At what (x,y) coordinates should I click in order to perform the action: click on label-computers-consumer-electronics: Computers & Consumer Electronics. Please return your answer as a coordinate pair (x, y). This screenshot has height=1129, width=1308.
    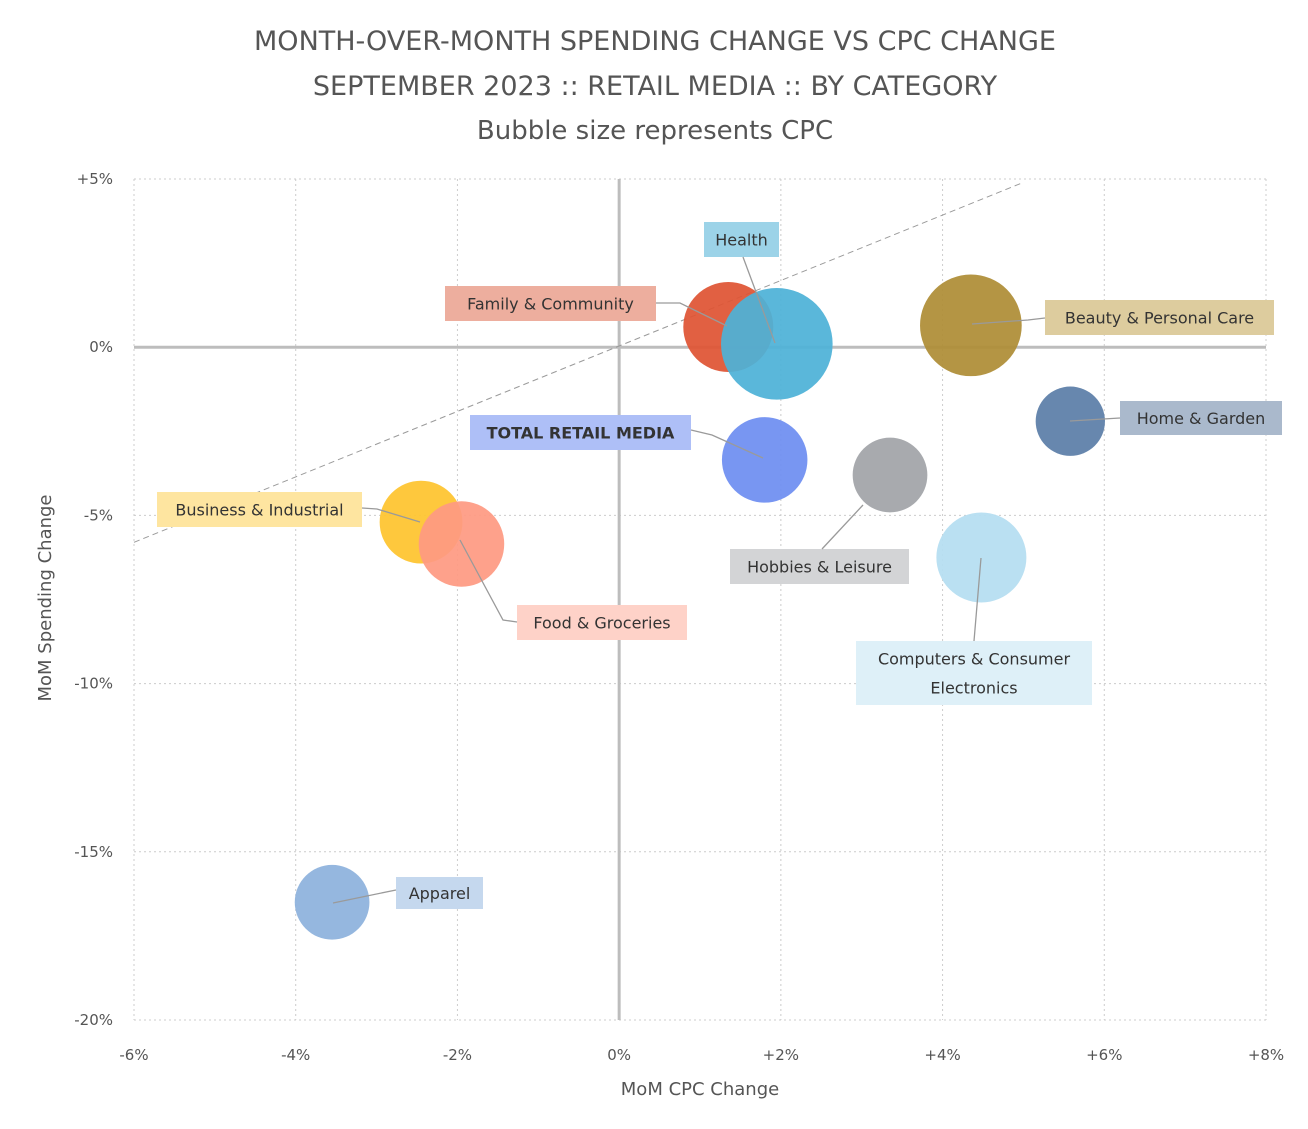
    Looking at the image, I should click on (974, 631).